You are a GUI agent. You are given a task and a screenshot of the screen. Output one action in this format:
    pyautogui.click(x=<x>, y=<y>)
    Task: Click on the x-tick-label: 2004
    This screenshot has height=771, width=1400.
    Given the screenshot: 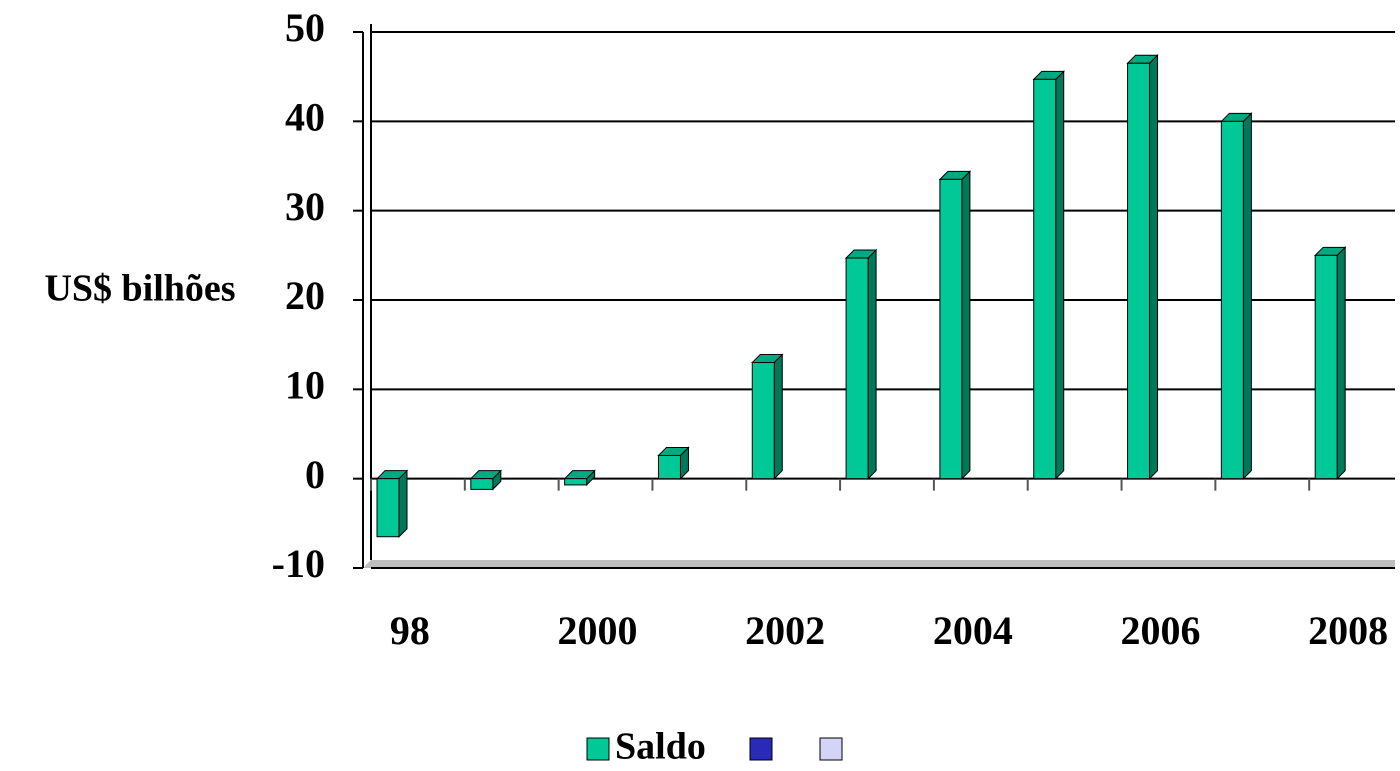 What is the action you would take?
    pyautogui.click(x=973, y=630)
    